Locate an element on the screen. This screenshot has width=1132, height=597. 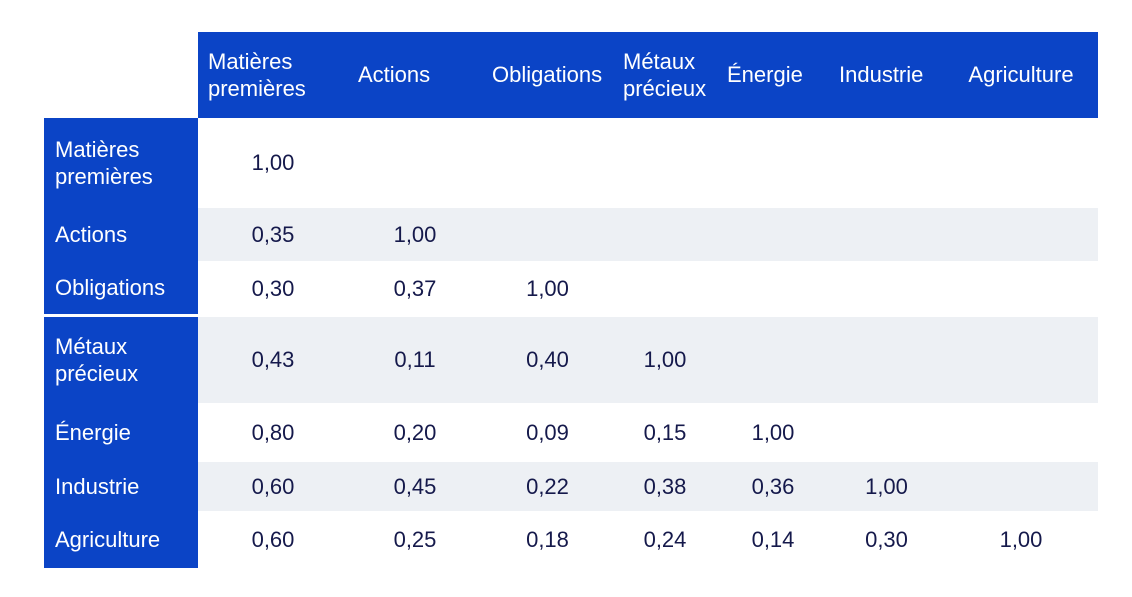
matrix-cell: 0,18 is located at coordinates (547, 539).